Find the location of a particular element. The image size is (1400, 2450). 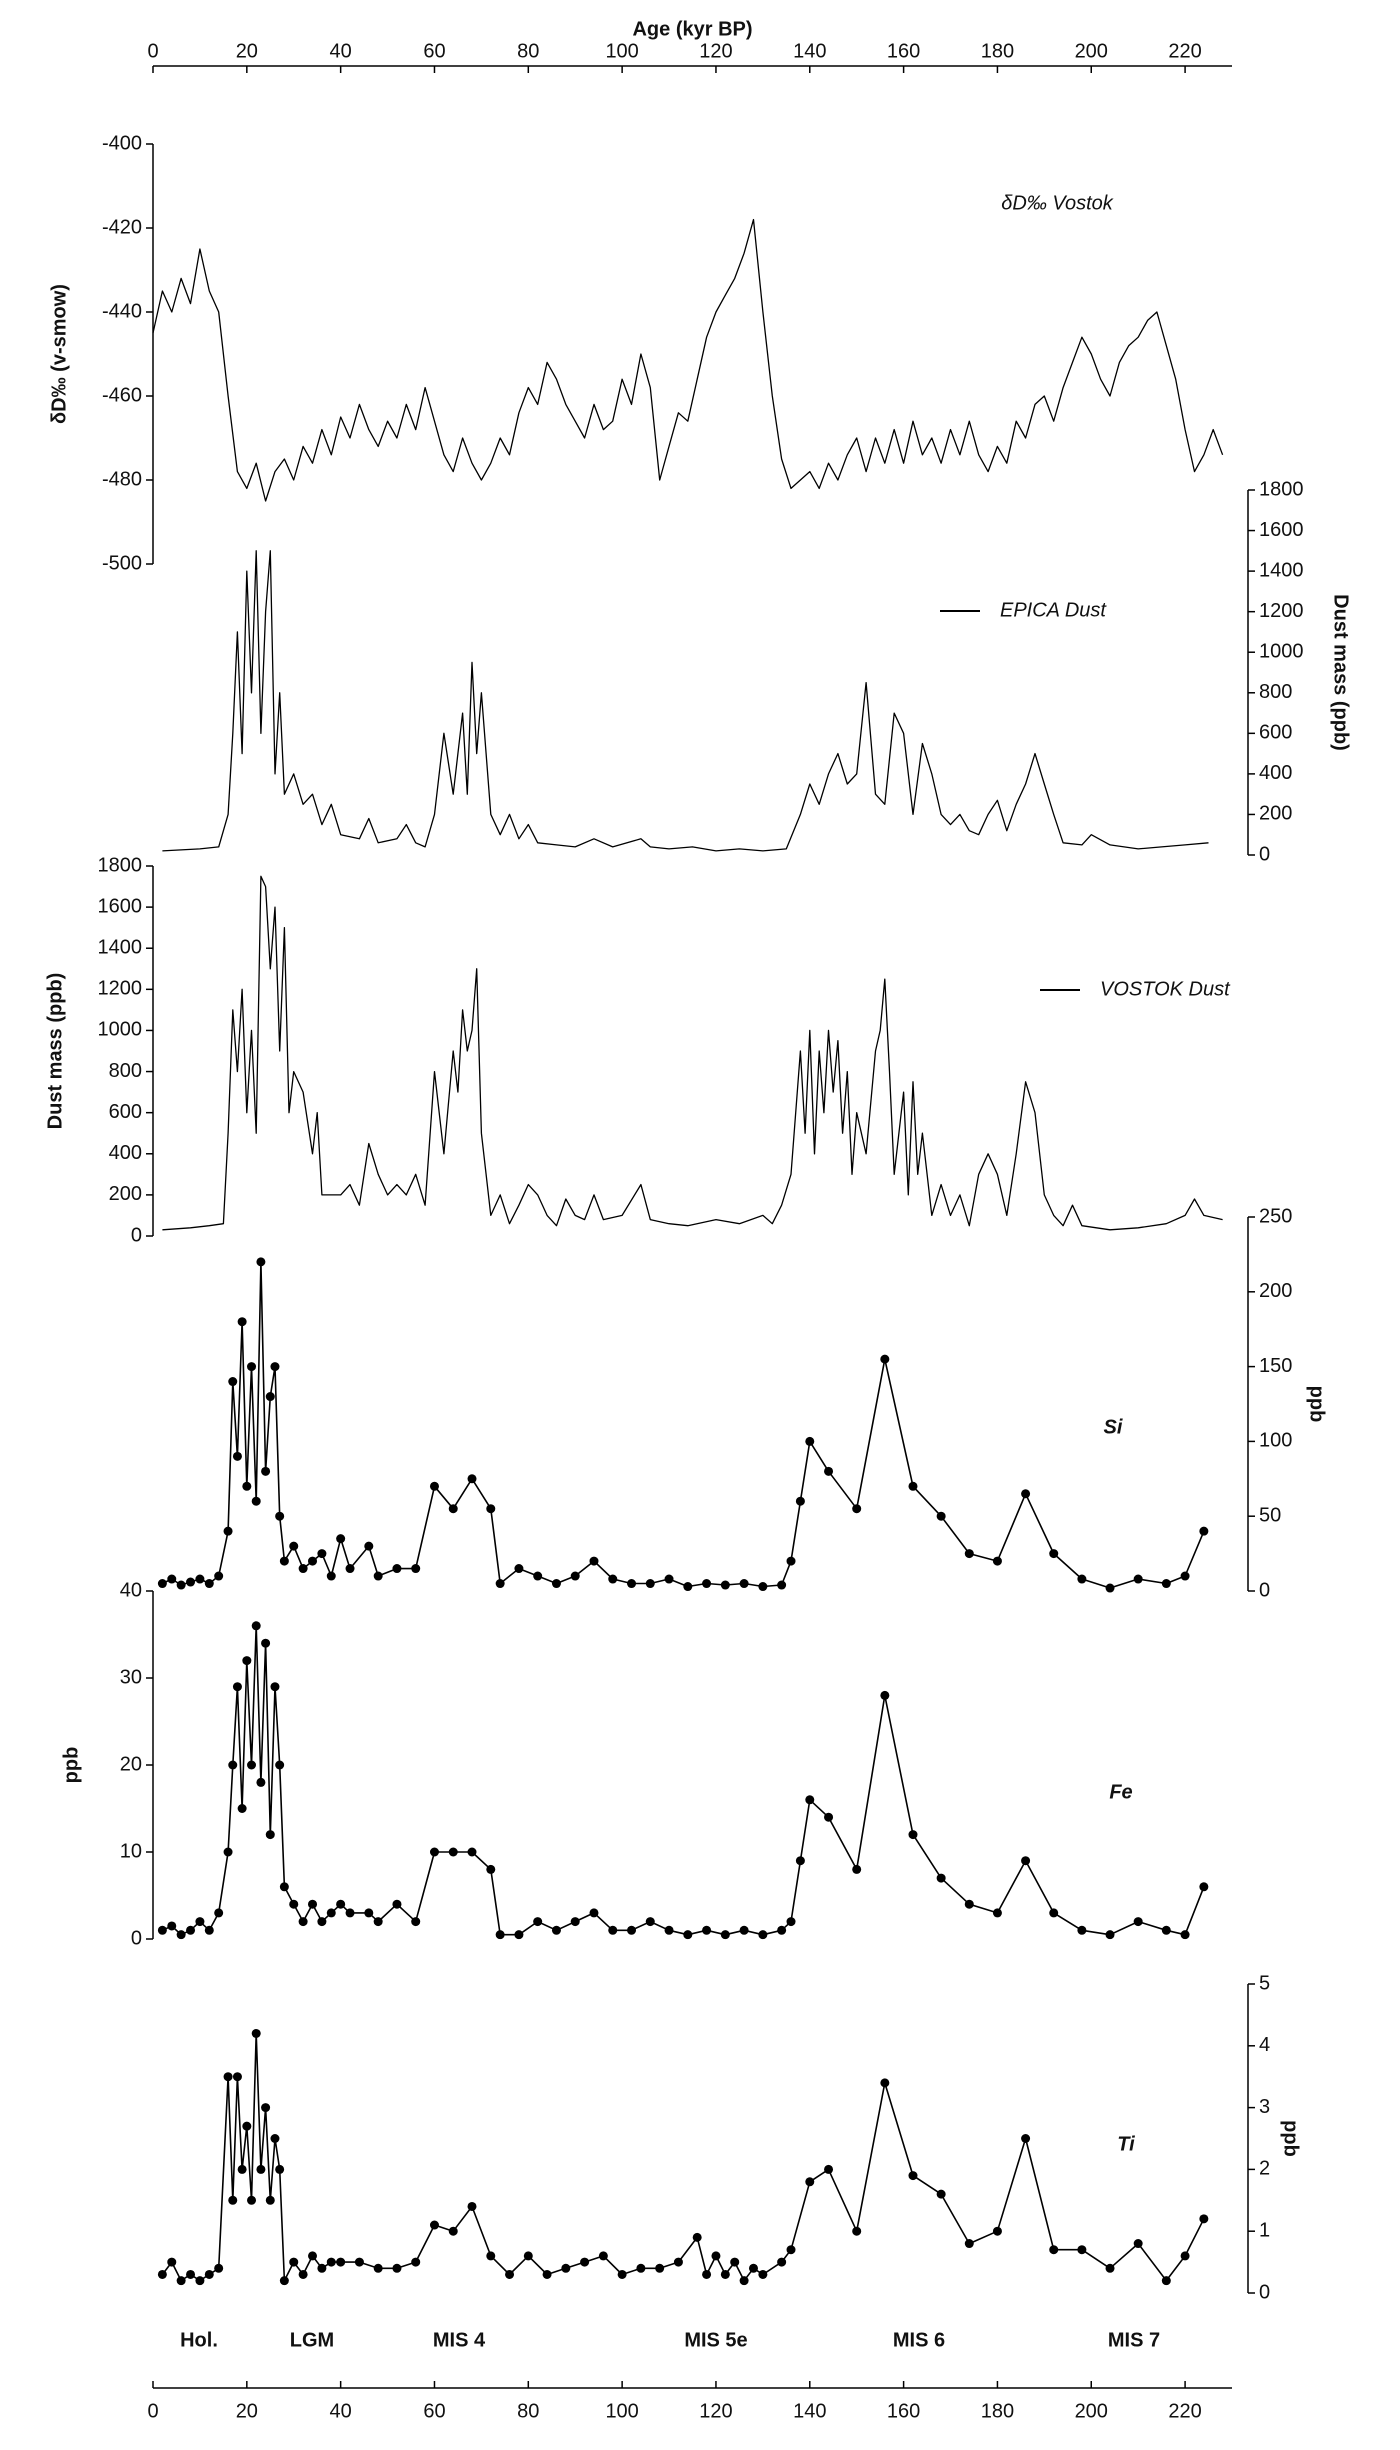

x-tick-label: 200 is located at coordinates (1091, 51).